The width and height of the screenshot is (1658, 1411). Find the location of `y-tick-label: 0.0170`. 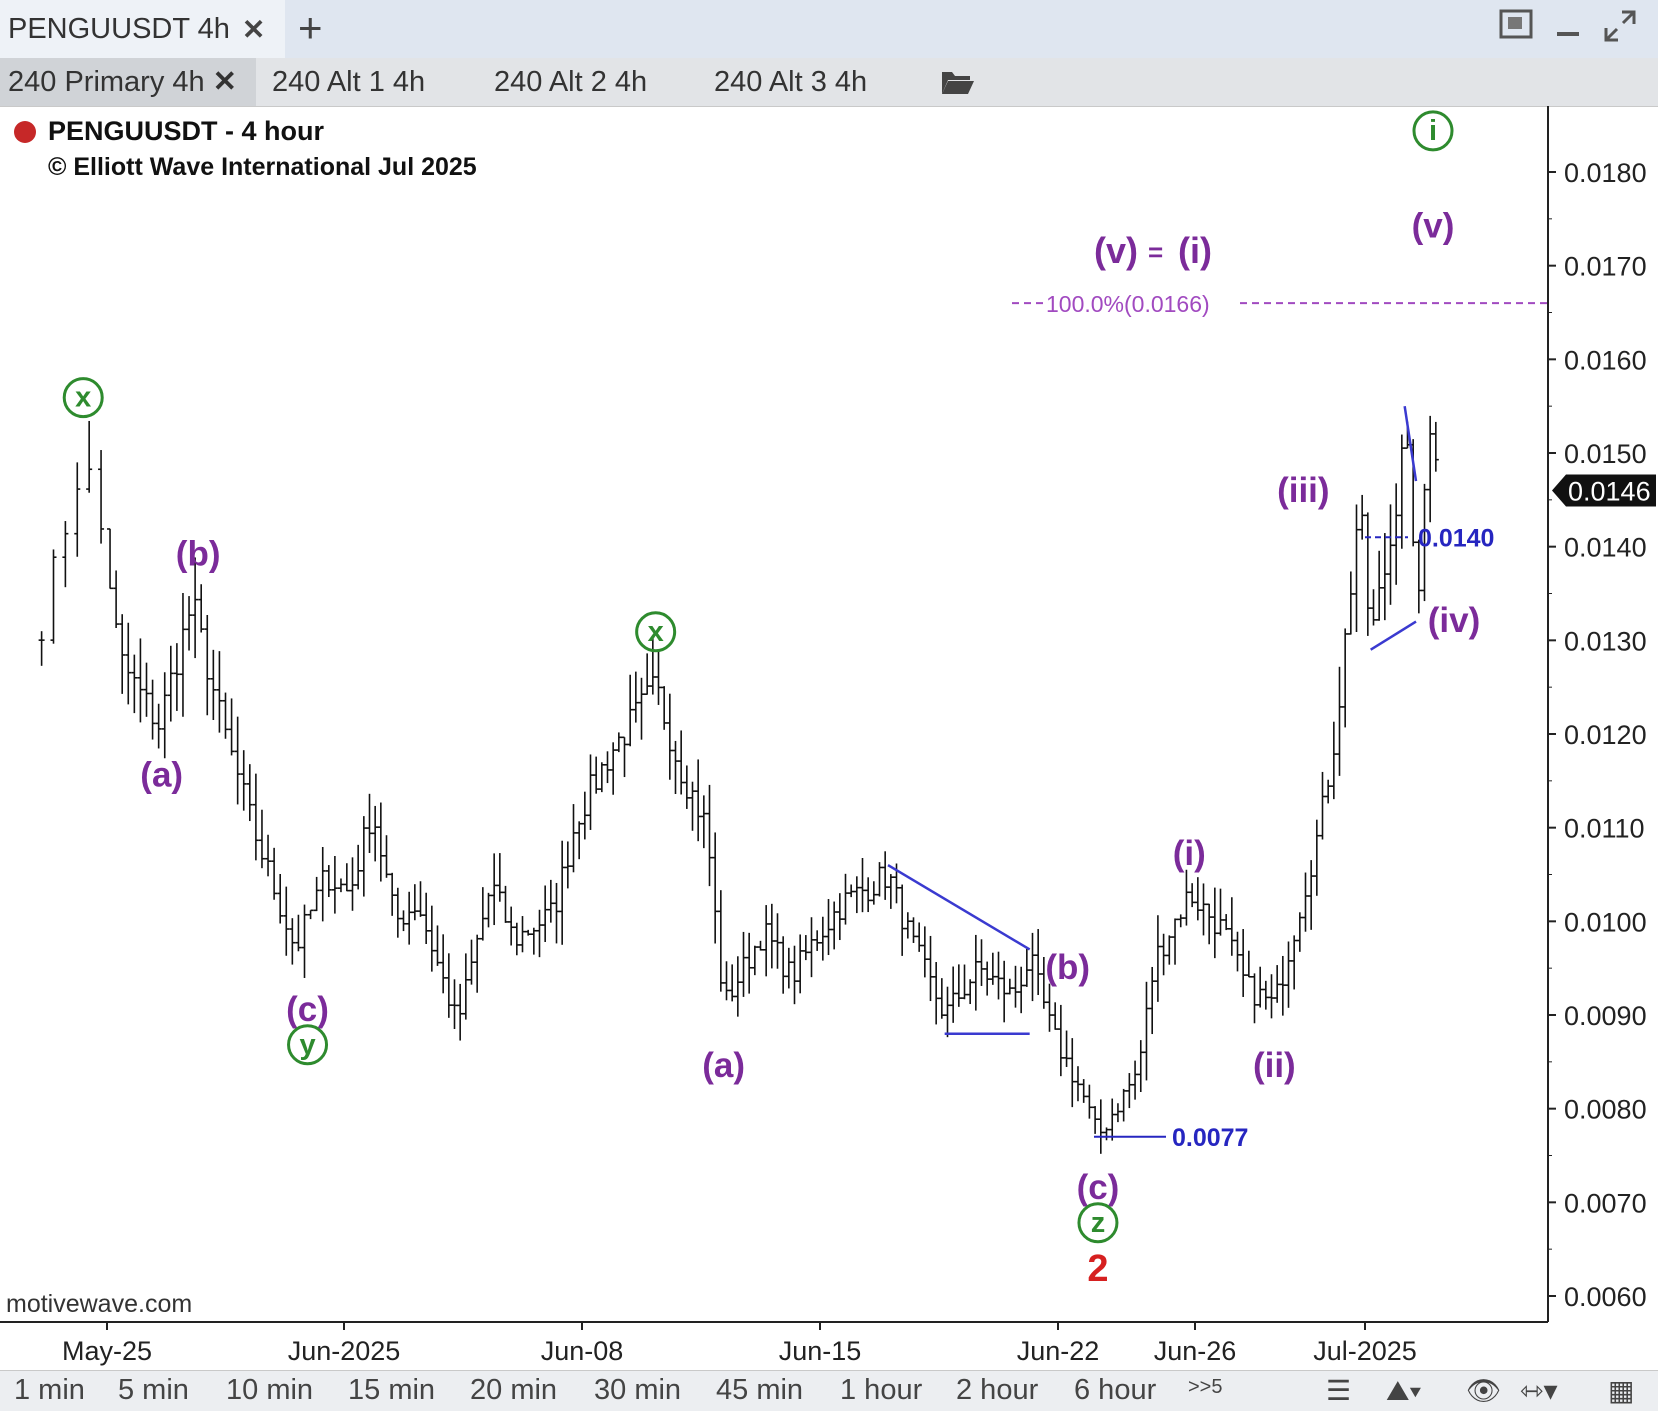

y-tick-label: 0.0170 is located at coordinates (1605, 267).